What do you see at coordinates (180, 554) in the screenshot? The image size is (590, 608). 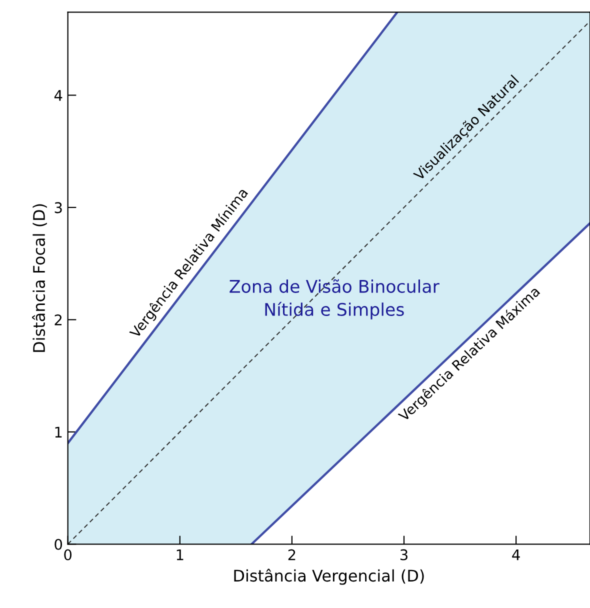 I see `x-tick-label: 1` at bounding box center [180, 554].